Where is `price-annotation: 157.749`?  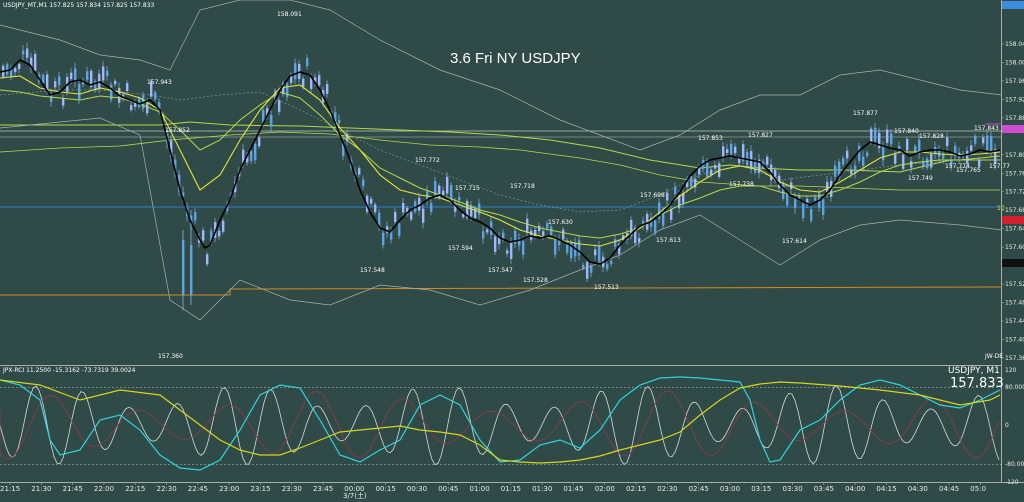
price-annotation: 157.749 is located at coordinates (920, 178).